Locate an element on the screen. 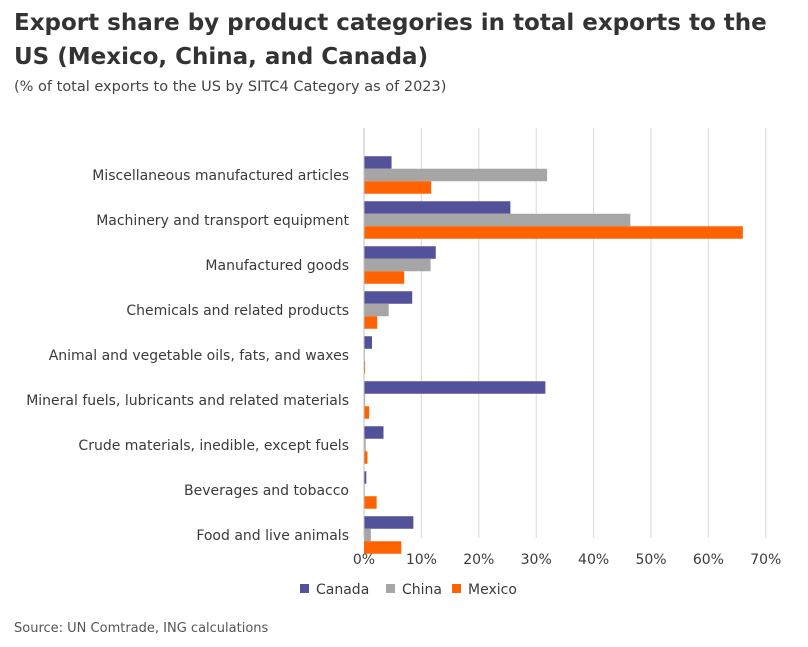  legend-swatch-china is located at coordinates (390, 588).